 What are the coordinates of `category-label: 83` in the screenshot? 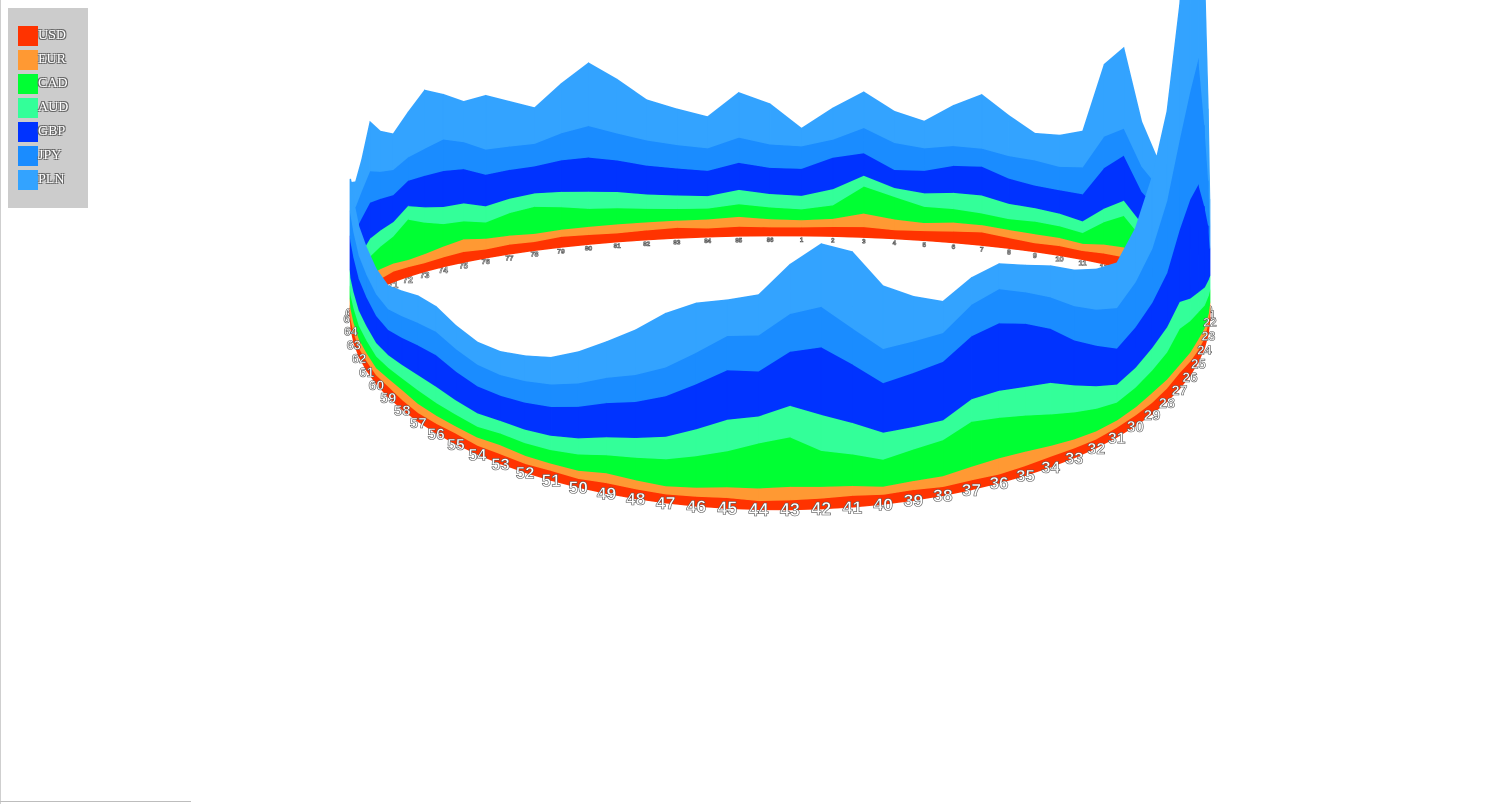 It's located at (676, 242).